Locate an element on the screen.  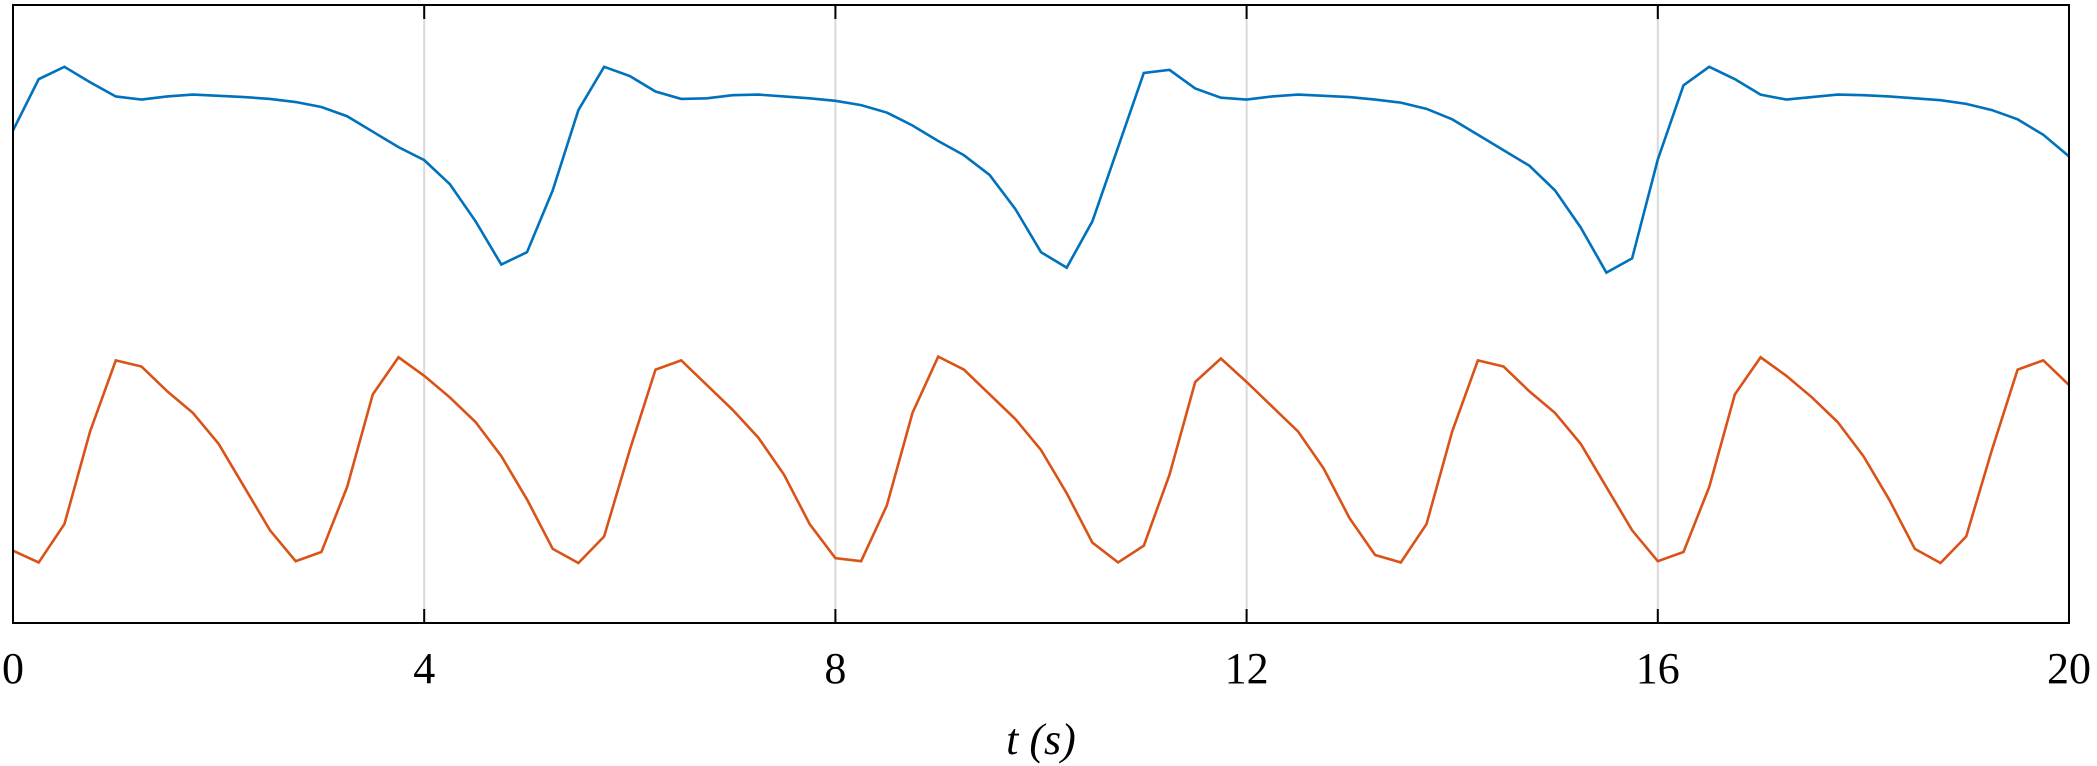
x-tick-label: 20 is located at coordinates (2069, 668).